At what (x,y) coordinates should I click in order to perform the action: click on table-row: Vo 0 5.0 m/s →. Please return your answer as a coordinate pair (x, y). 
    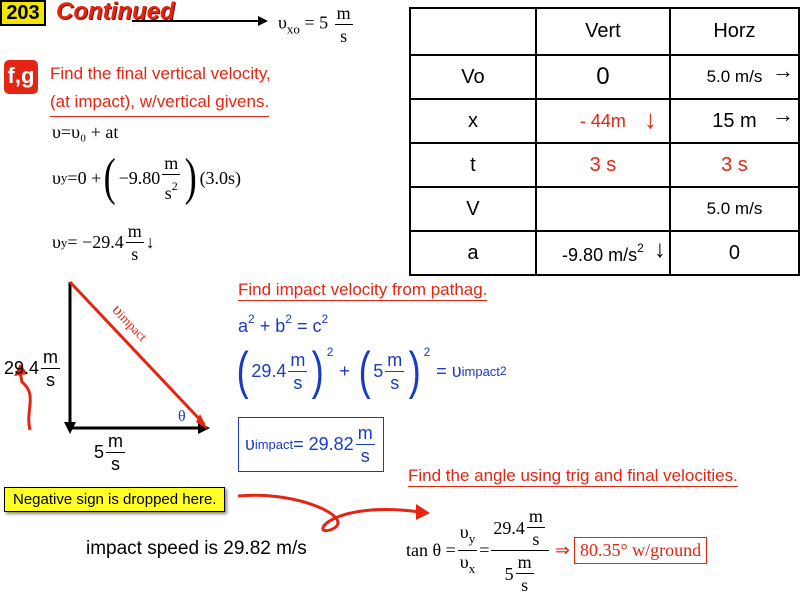
    Looking at the image, I should click on (604, 77).